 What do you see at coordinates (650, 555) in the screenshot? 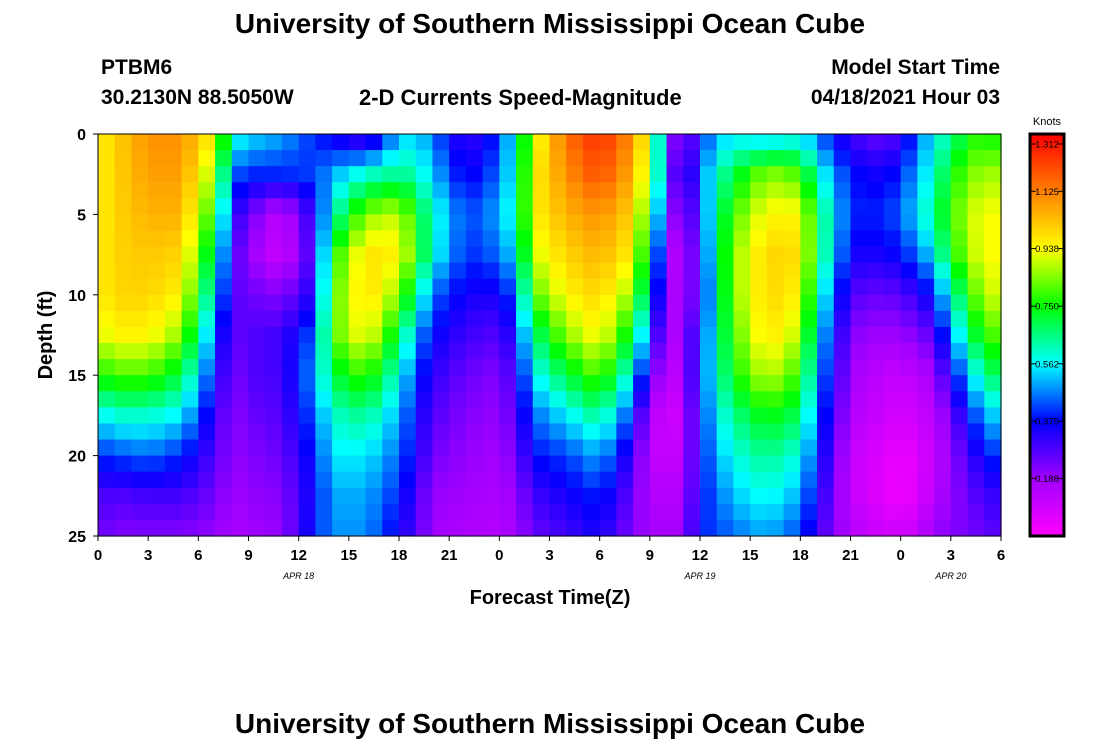
I see `x-tick-label: 9` at bounding box center [650, 555].